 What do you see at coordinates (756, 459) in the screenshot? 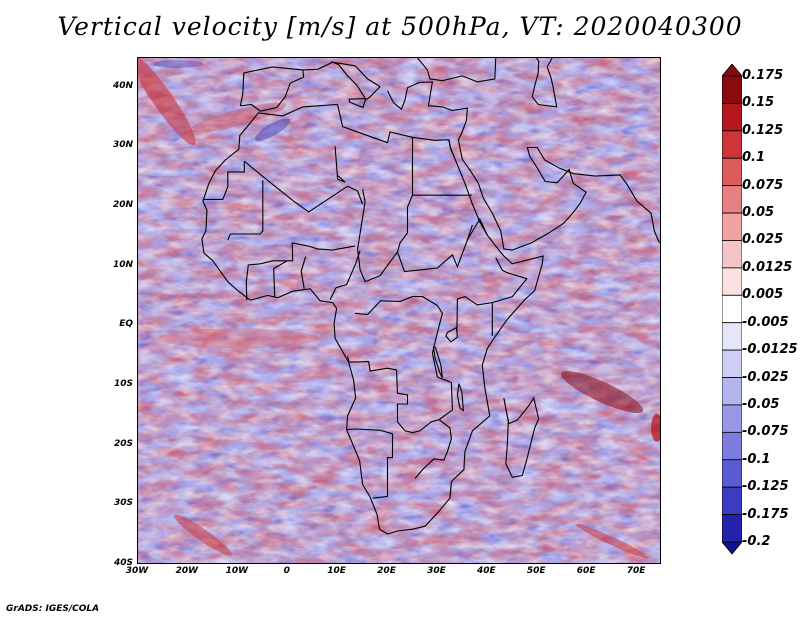
I see `colorbar-level-label: -0.1` at bounding box center [756, 459].